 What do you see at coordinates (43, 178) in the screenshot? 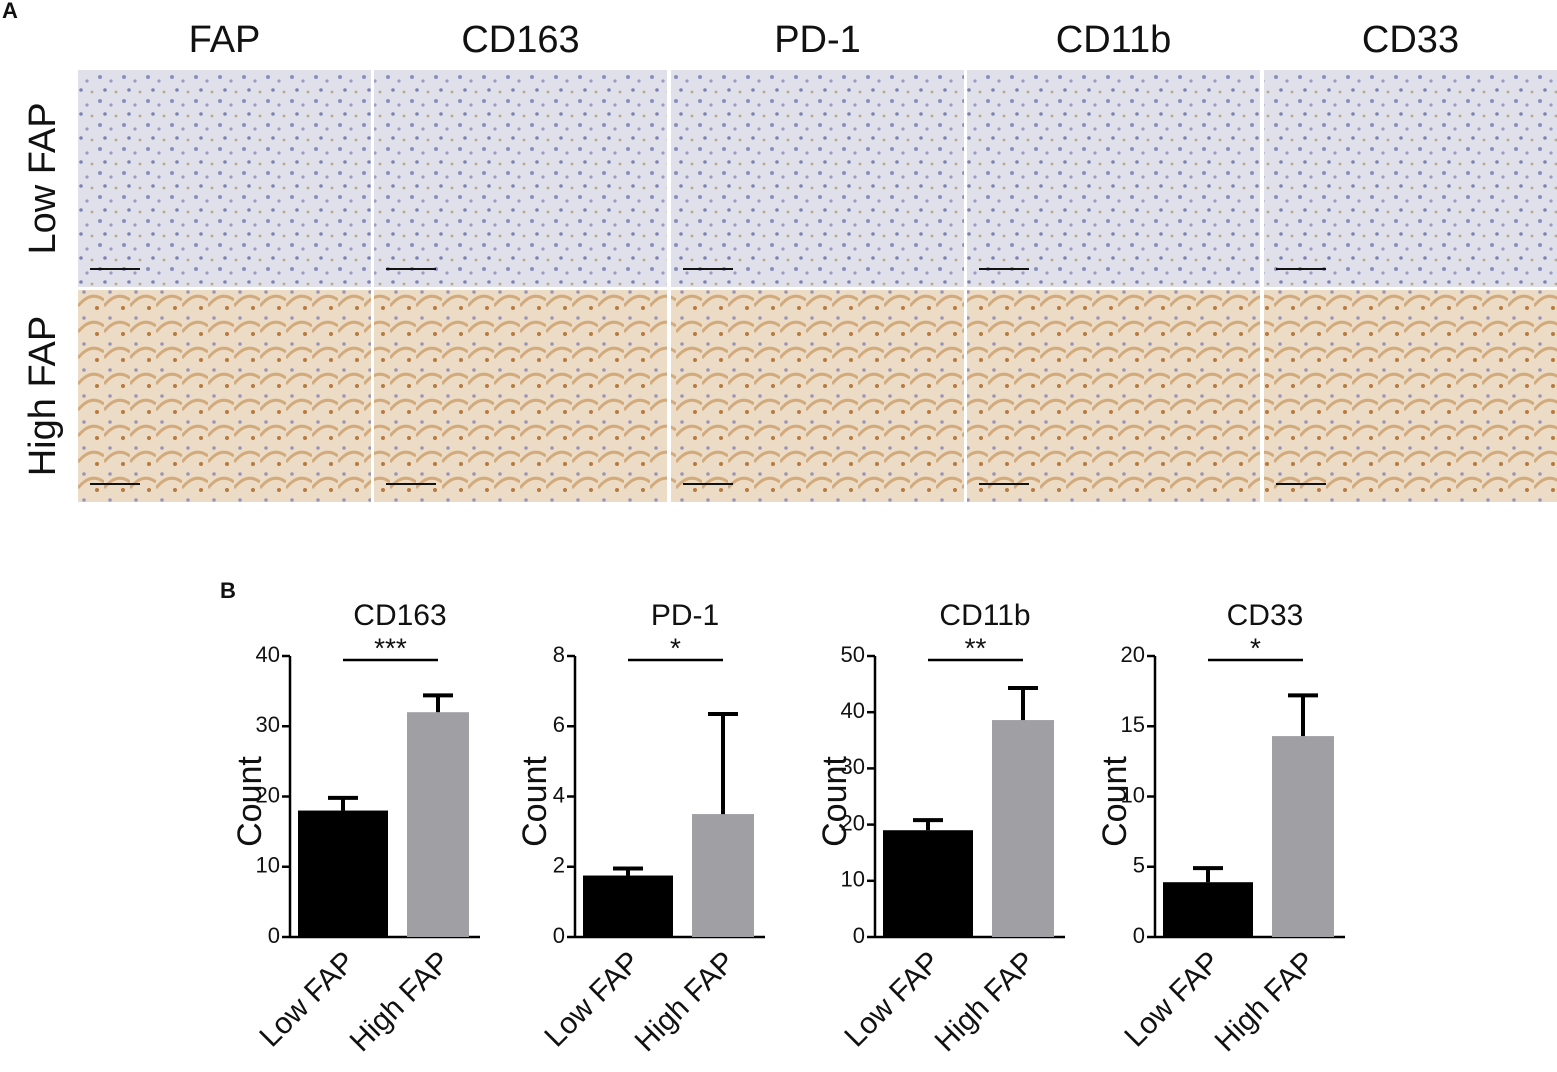
I see `row-label: Low FAP` at bounding box center [43, 178].